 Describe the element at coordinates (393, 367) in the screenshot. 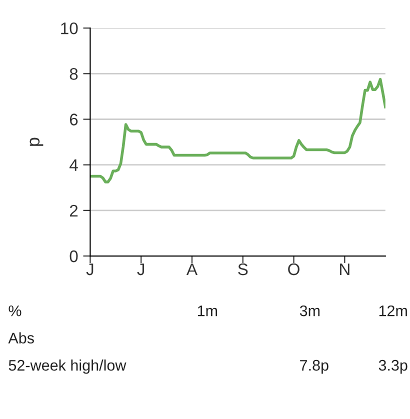

I see `text: 3.3p` at that location.